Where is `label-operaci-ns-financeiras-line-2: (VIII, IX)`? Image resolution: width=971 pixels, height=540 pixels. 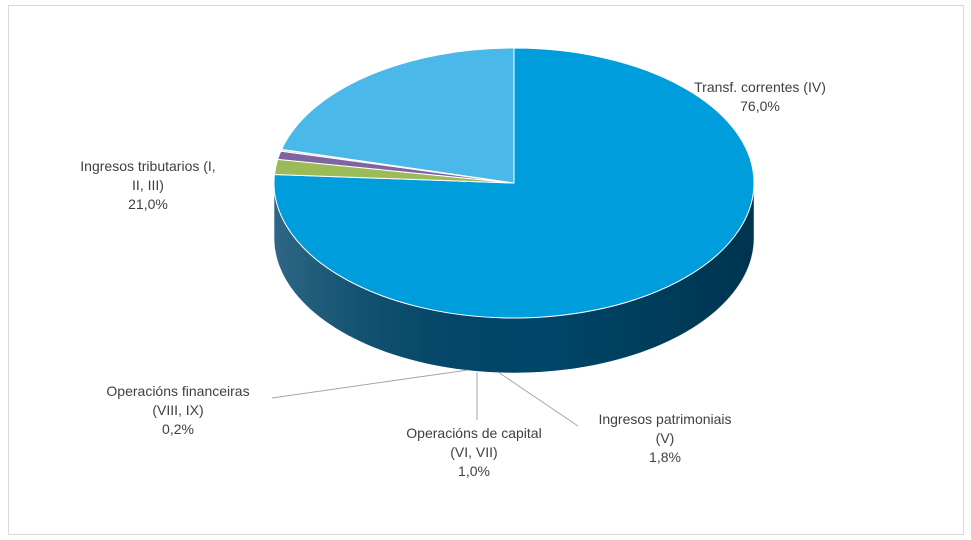 label-operaci-ns-financeiras-line-2: (VIII, IX) is located at coordinates (177, 410).